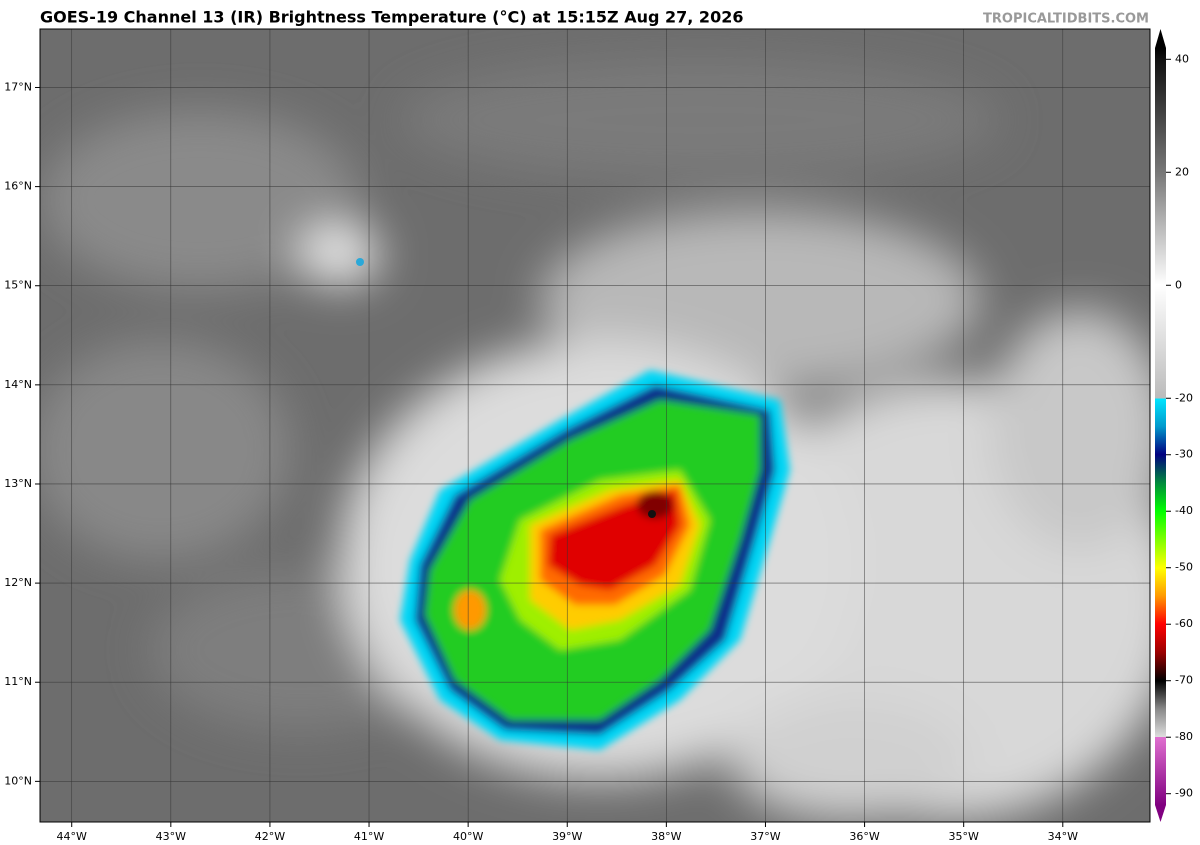  Describe the element at coordinates (1184, 397) in the screenshot. I see `colorbar-tick-label: -20` at that location.